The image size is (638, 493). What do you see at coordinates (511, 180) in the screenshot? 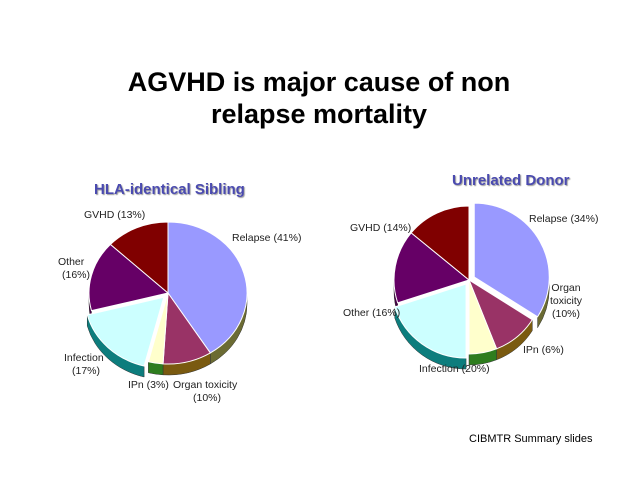
I see `chart-2-title: Unrelated Donor` at bounding box center [511, 180].